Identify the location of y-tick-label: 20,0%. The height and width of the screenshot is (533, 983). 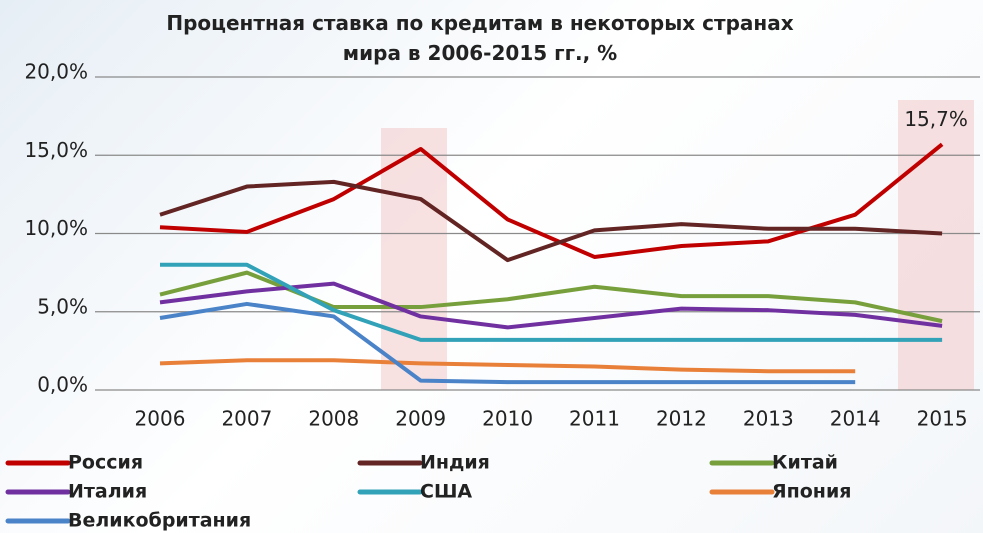
(56, 72).